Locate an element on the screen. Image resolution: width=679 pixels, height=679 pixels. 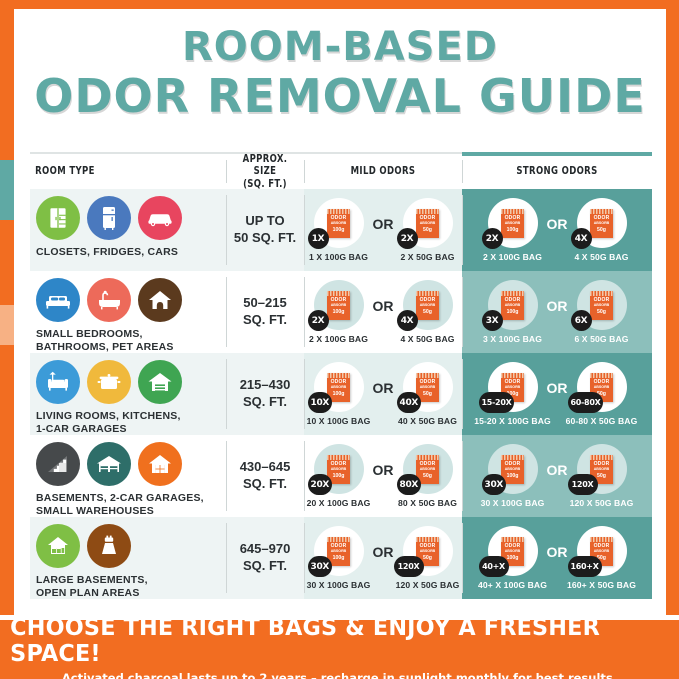
dose-puck: ODOR ABSORB 100g 40+X is located at coordinates (508, 551).